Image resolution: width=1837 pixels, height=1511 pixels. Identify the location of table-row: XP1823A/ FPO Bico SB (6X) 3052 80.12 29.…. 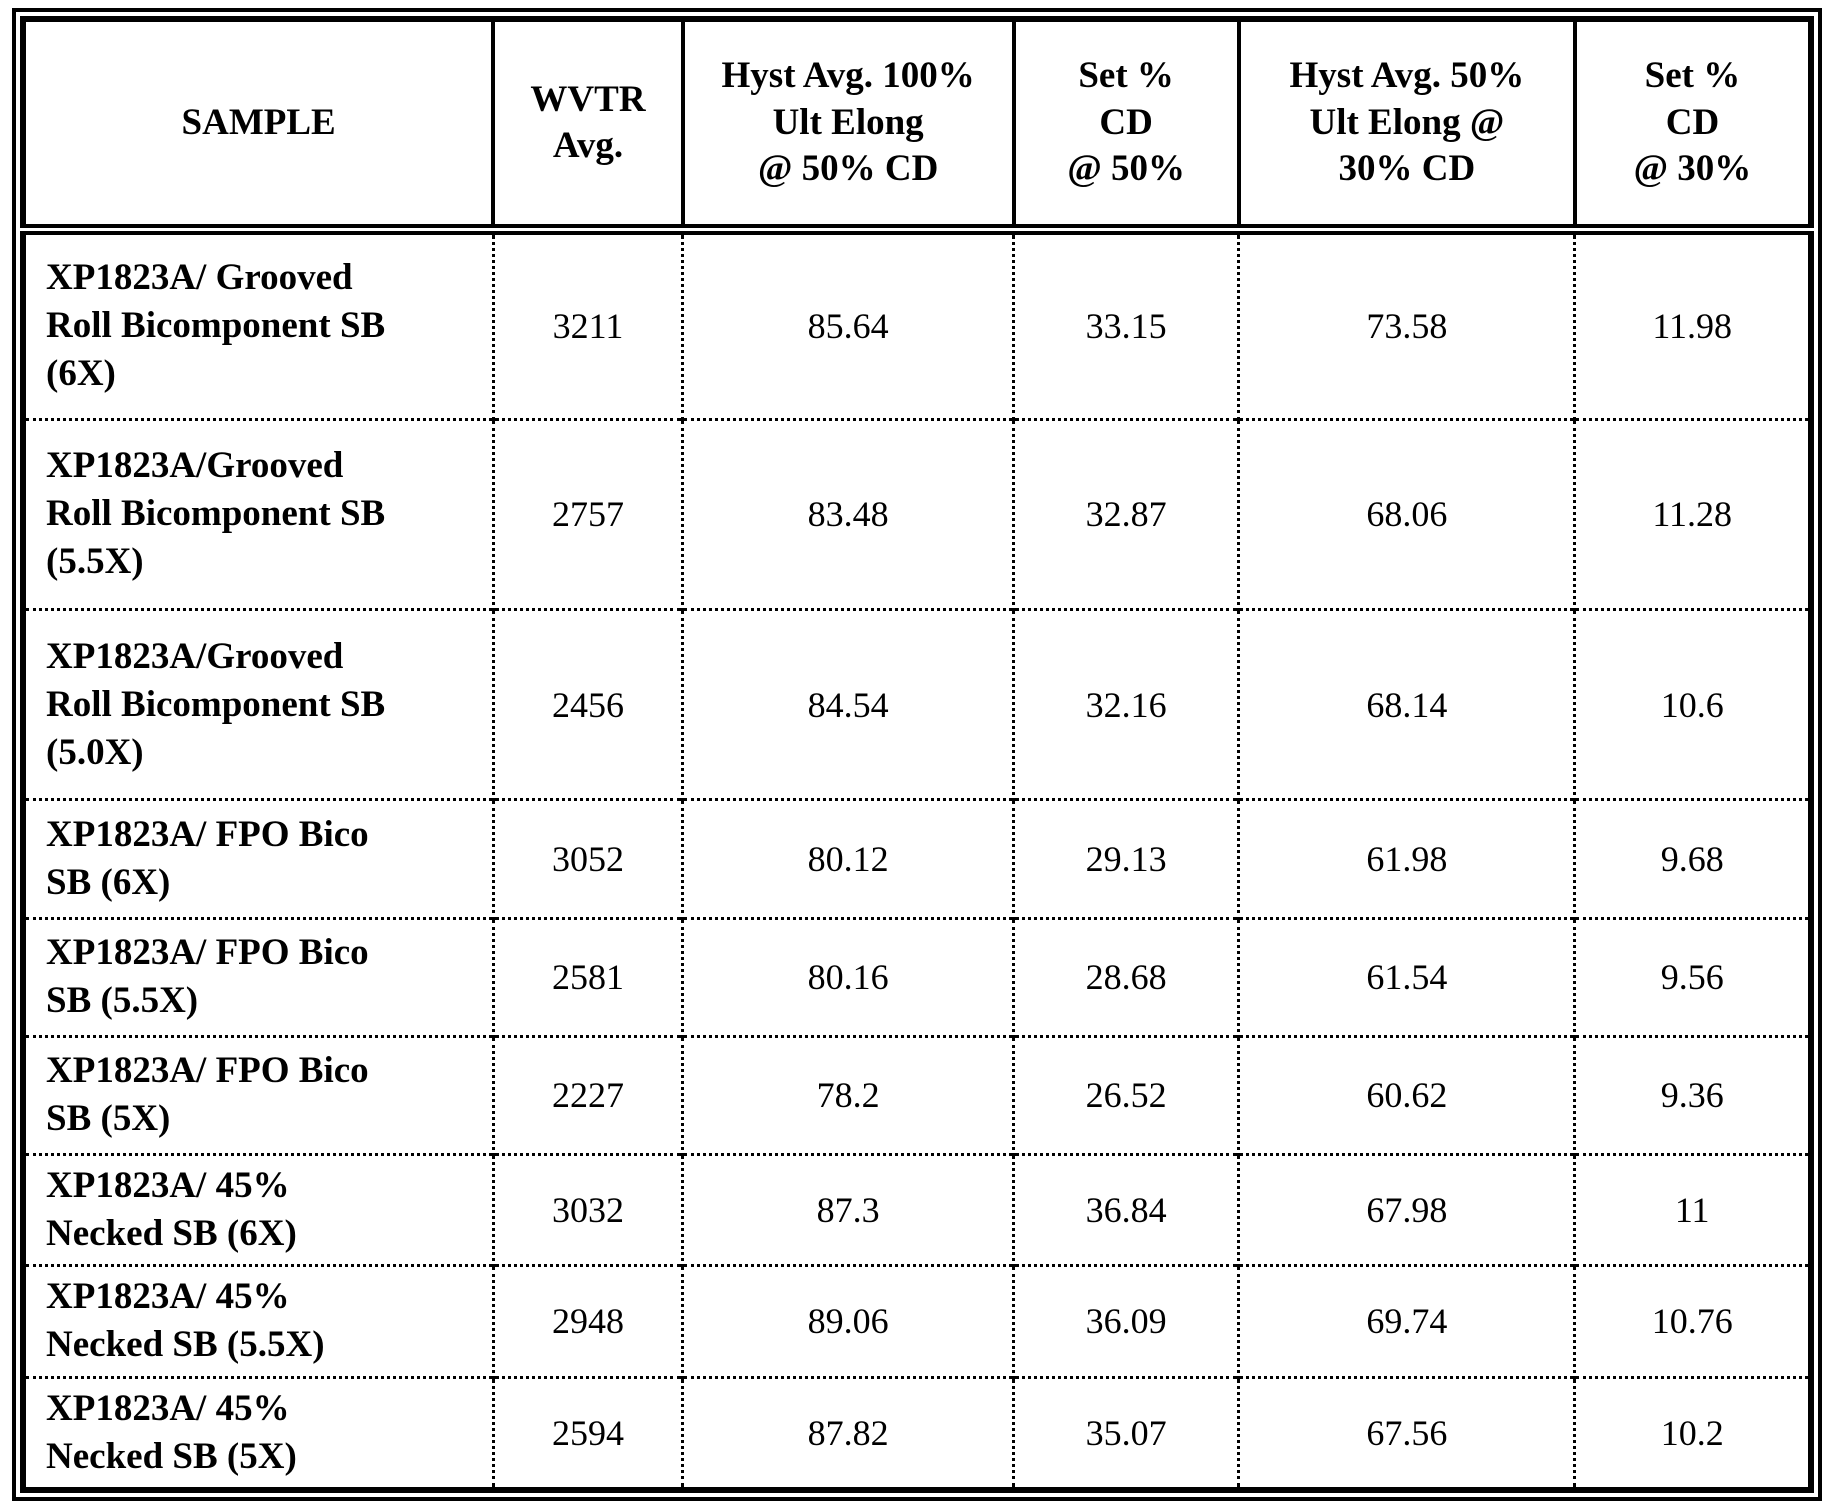
(917, 858).